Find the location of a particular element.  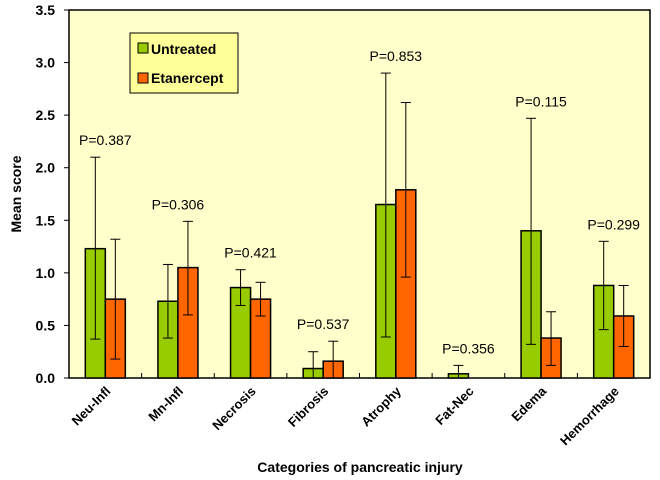

y-axis-title: Mean score is located at coordinates (16, 193).